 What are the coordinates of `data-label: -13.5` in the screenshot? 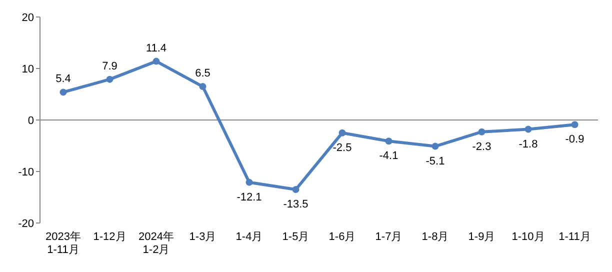 It's located at (295, 204).